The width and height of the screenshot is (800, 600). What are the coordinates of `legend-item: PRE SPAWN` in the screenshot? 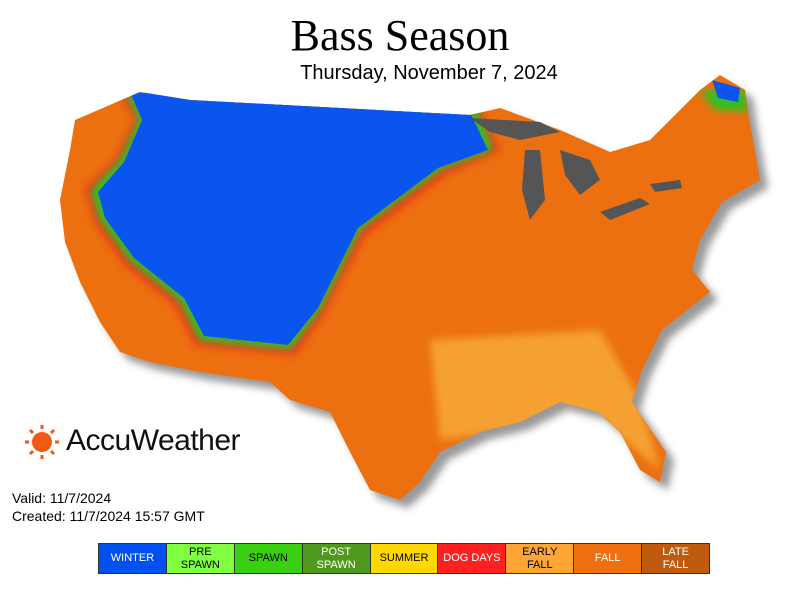 It's located at (200, 558).